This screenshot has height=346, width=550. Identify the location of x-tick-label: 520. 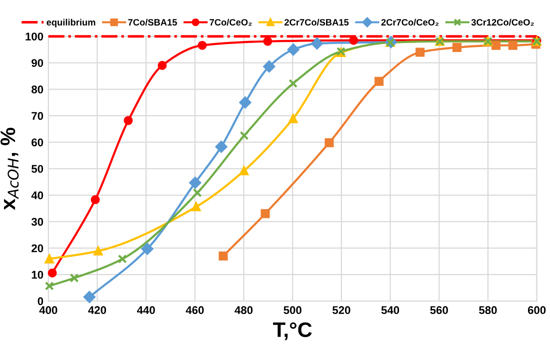
(341, 310).